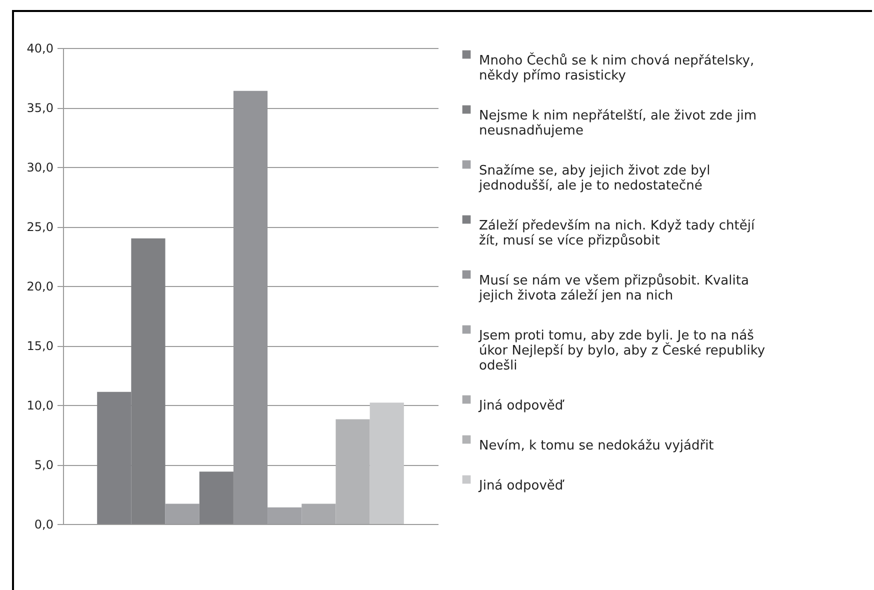  Describe the element at coordinates (617, 233) in the screenshot. I see `legend-label: Záleží především na nich. Když tady chtějí žít, musí se více přizpůsobit` at that location.